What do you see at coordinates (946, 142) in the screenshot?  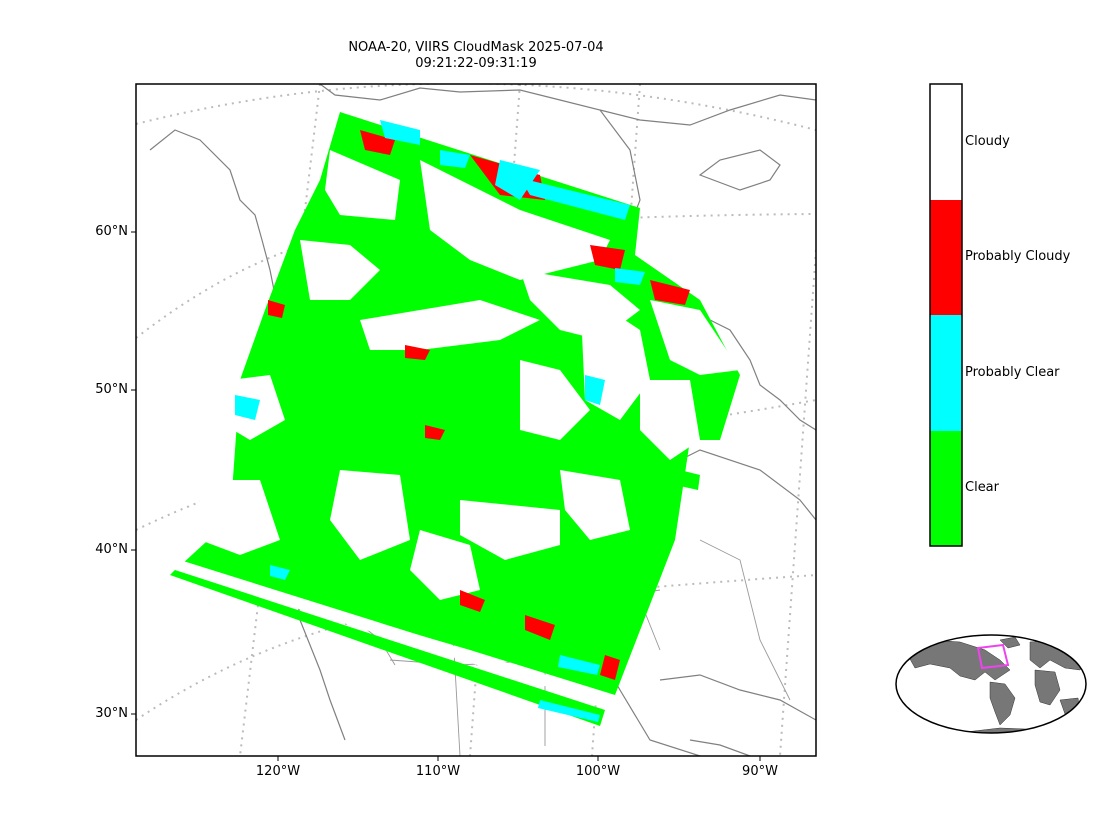 I see `colorbar-cloudy-swatch` at bounding box center [946, 142].